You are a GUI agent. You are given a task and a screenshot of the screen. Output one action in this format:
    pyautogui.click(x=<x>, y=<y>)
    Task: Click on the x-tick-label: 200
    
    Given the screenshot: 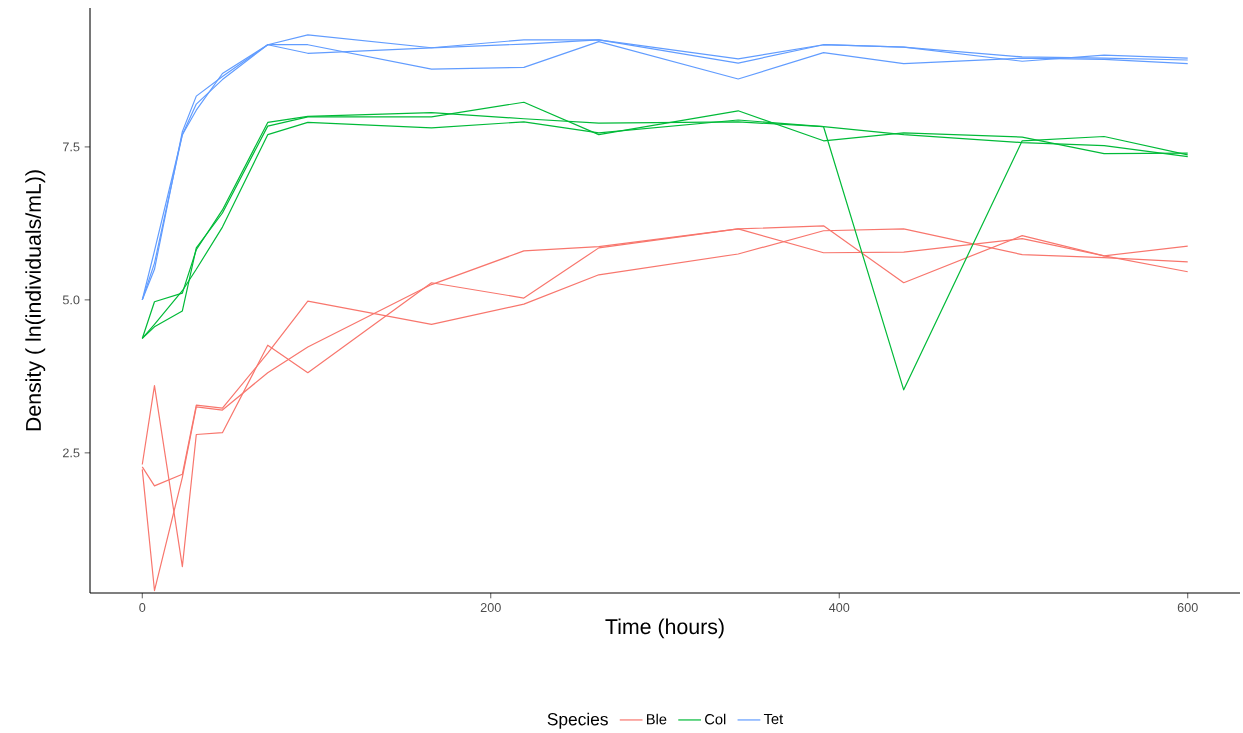 What is the action you would take?
    pyautogui.click(x=490, y=608)
    